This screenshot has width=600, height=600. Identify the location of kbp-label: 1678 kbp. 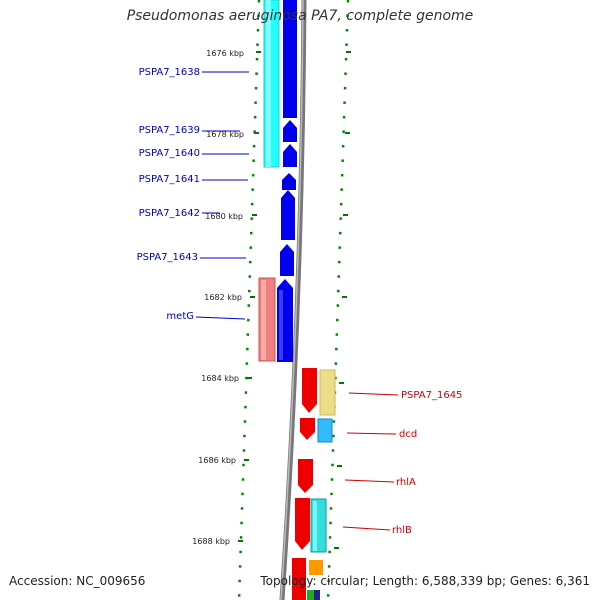
(225, 134).